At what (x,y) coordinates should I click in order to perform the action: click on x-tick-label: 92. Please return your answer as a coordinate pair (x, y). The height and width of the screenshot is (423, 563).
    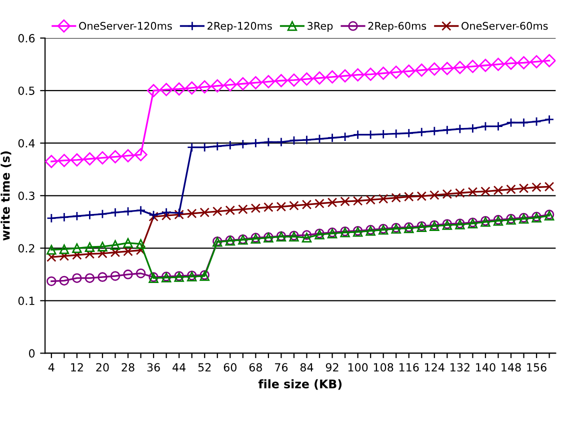
    Looking at the image, I should click on (332, 367).